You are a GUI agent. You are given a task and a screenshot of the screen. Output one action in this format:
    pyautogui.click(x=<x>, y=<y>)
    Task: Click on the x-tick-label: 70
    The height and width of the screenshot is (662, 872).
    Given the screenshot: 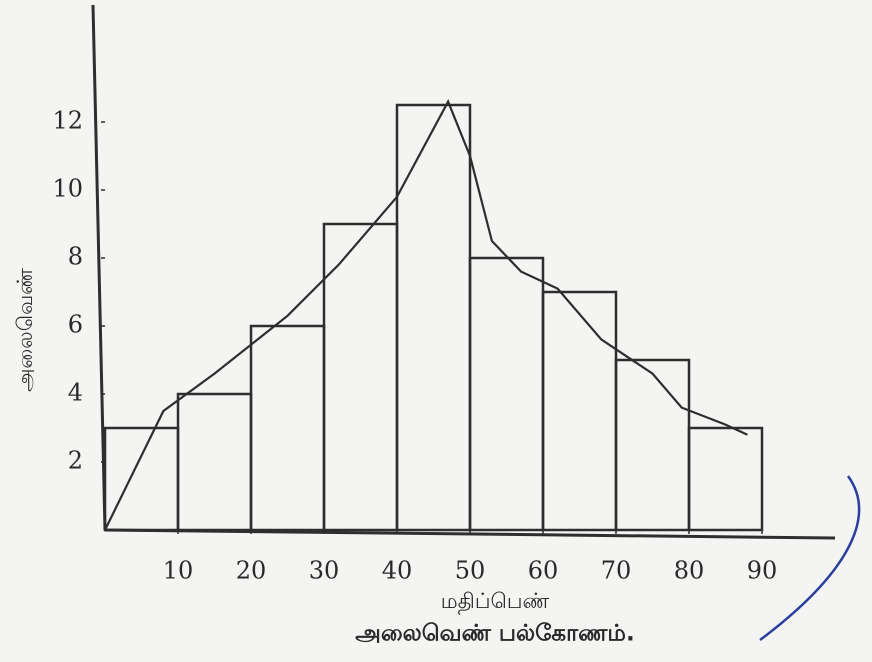 What is the action you would take?
    pyautogui.click(x=616, y=571)
    